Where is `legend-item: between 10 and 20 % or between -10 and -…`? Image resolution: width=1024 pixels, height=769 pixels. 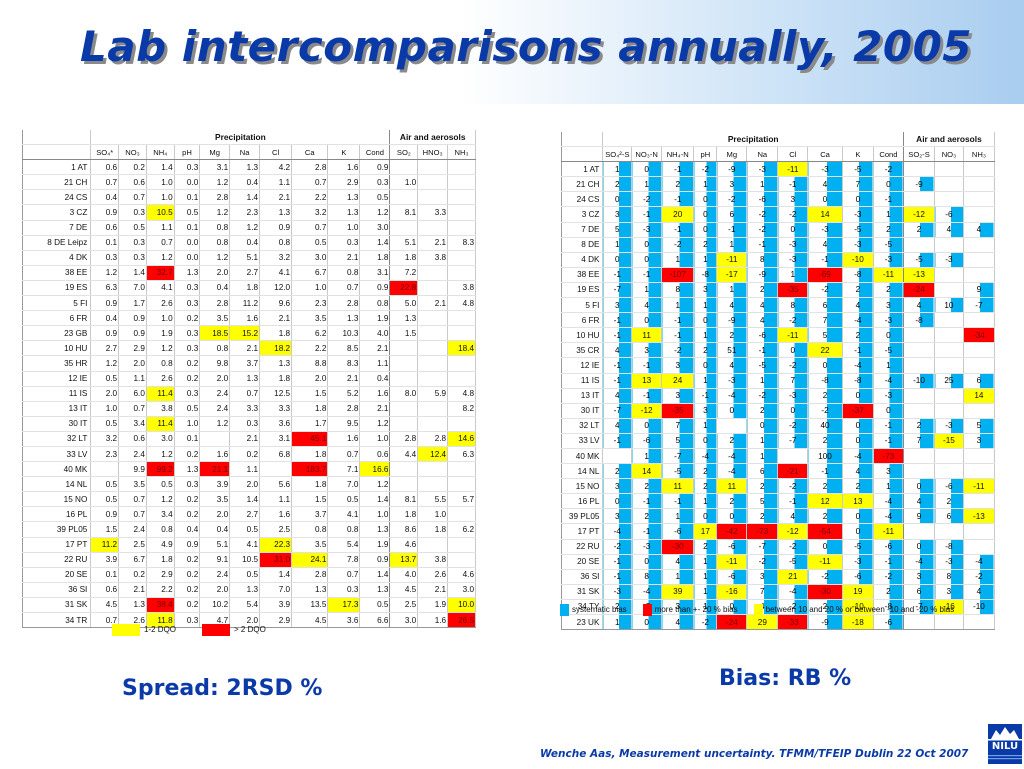
legend-item: between 10 and 20 % or between -10 and -… is located at coordinates (854, 610).